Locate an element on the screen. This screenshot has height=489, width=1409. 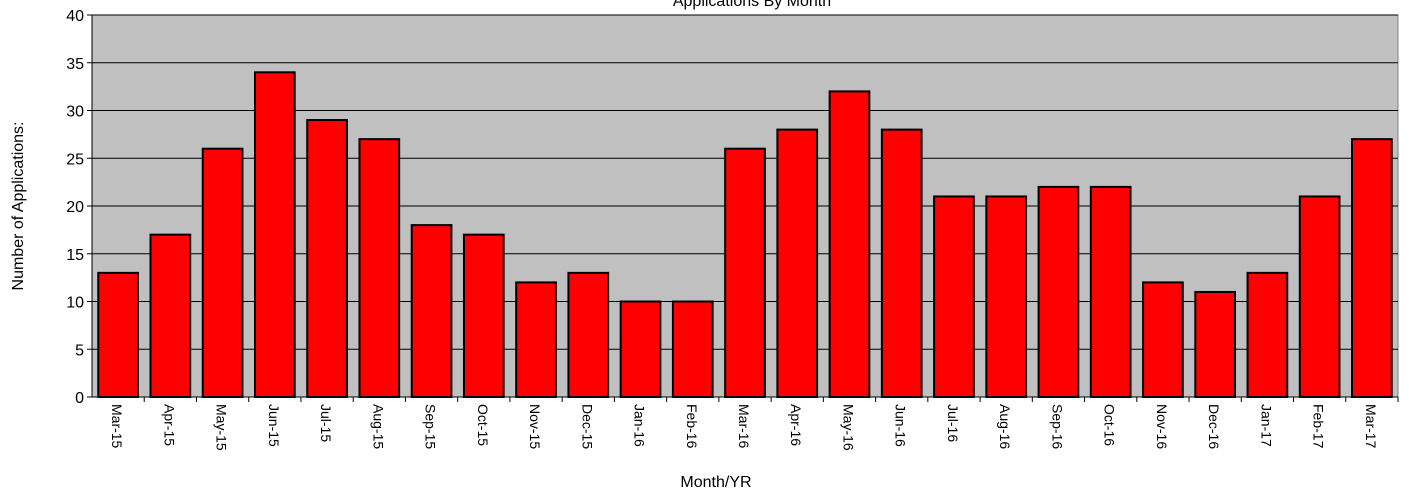
y-tick-label: 40 is located at coordinates (75, 16).